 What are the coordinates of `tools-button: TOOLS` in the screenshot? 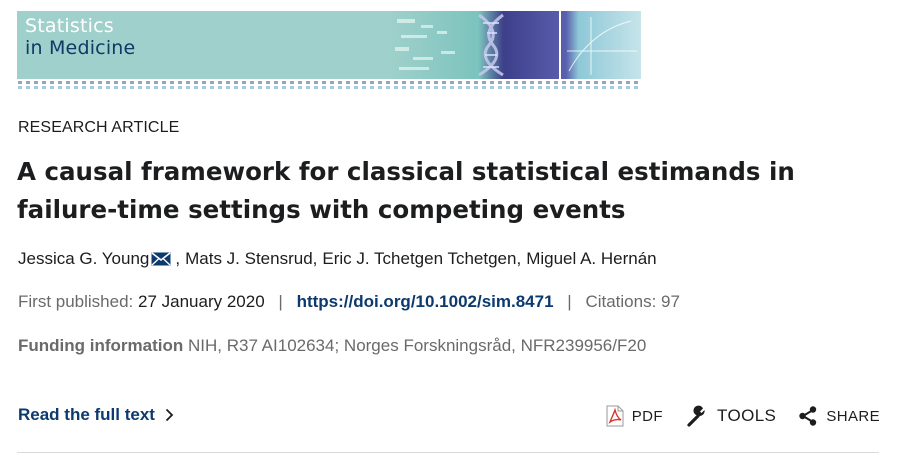 It's located at (730, 416).